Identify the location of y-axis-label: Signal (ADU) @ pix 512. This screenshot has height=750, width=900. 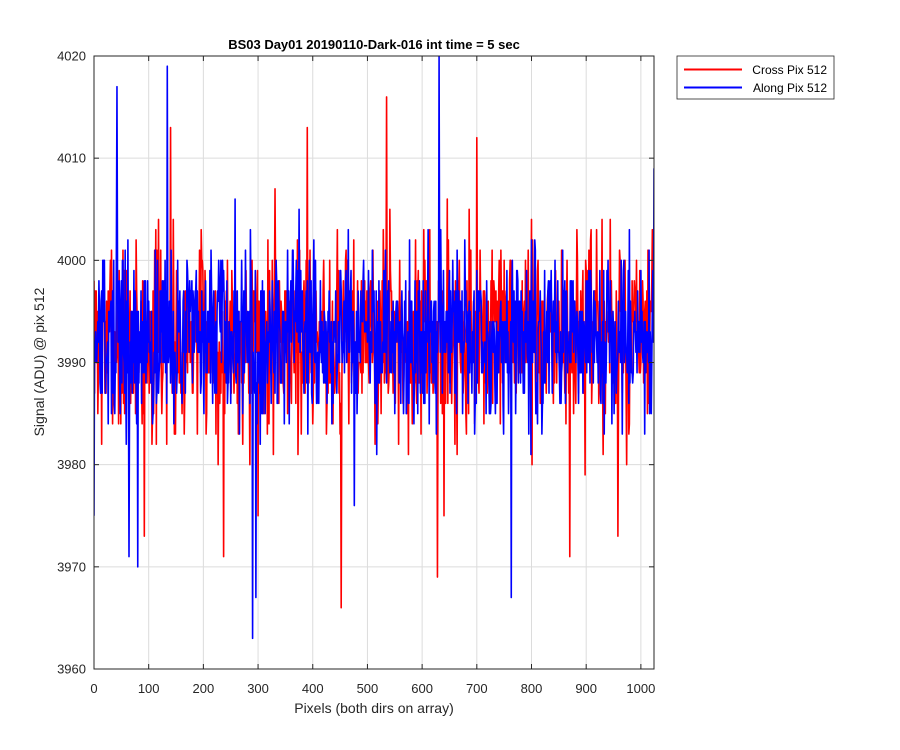
(39, 361).